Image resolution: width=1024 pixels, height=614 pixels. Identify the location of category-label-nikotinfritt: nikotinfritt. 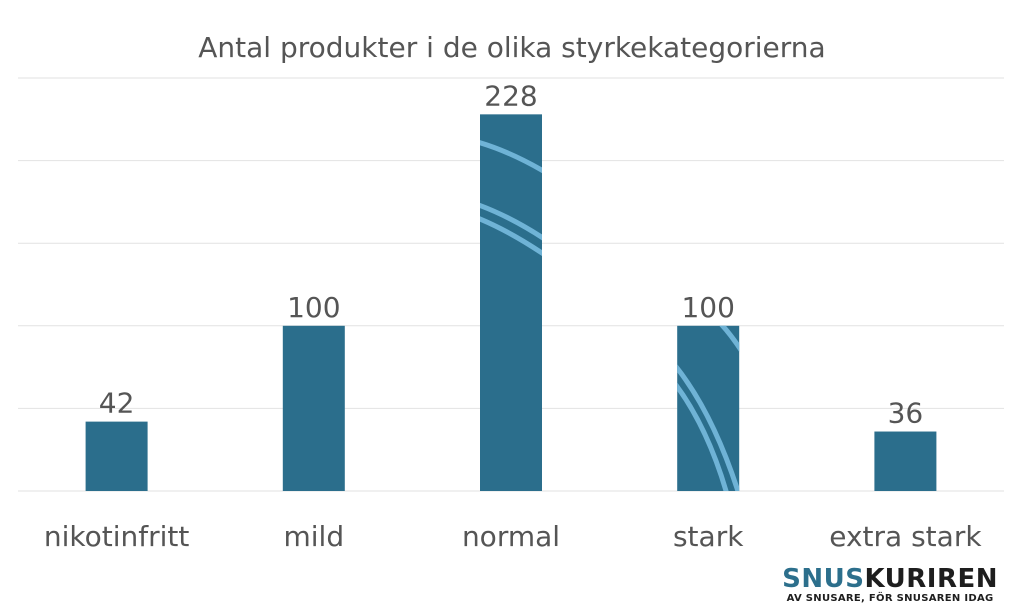
(117, 536).